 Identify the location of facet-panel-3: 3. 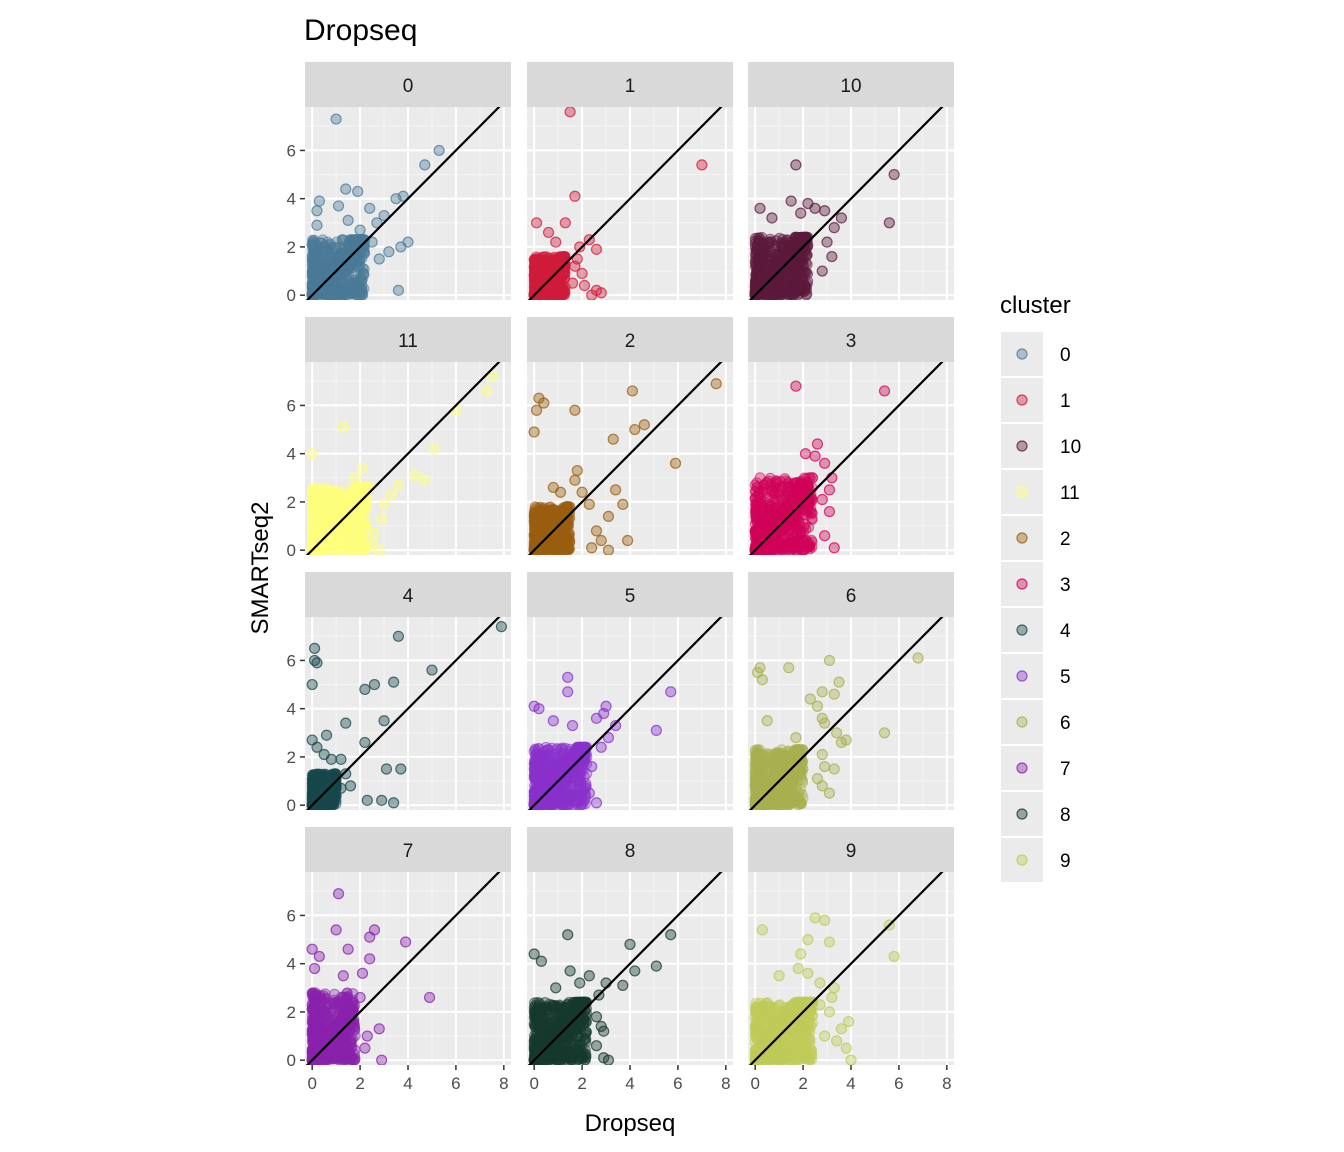
(851, 436).